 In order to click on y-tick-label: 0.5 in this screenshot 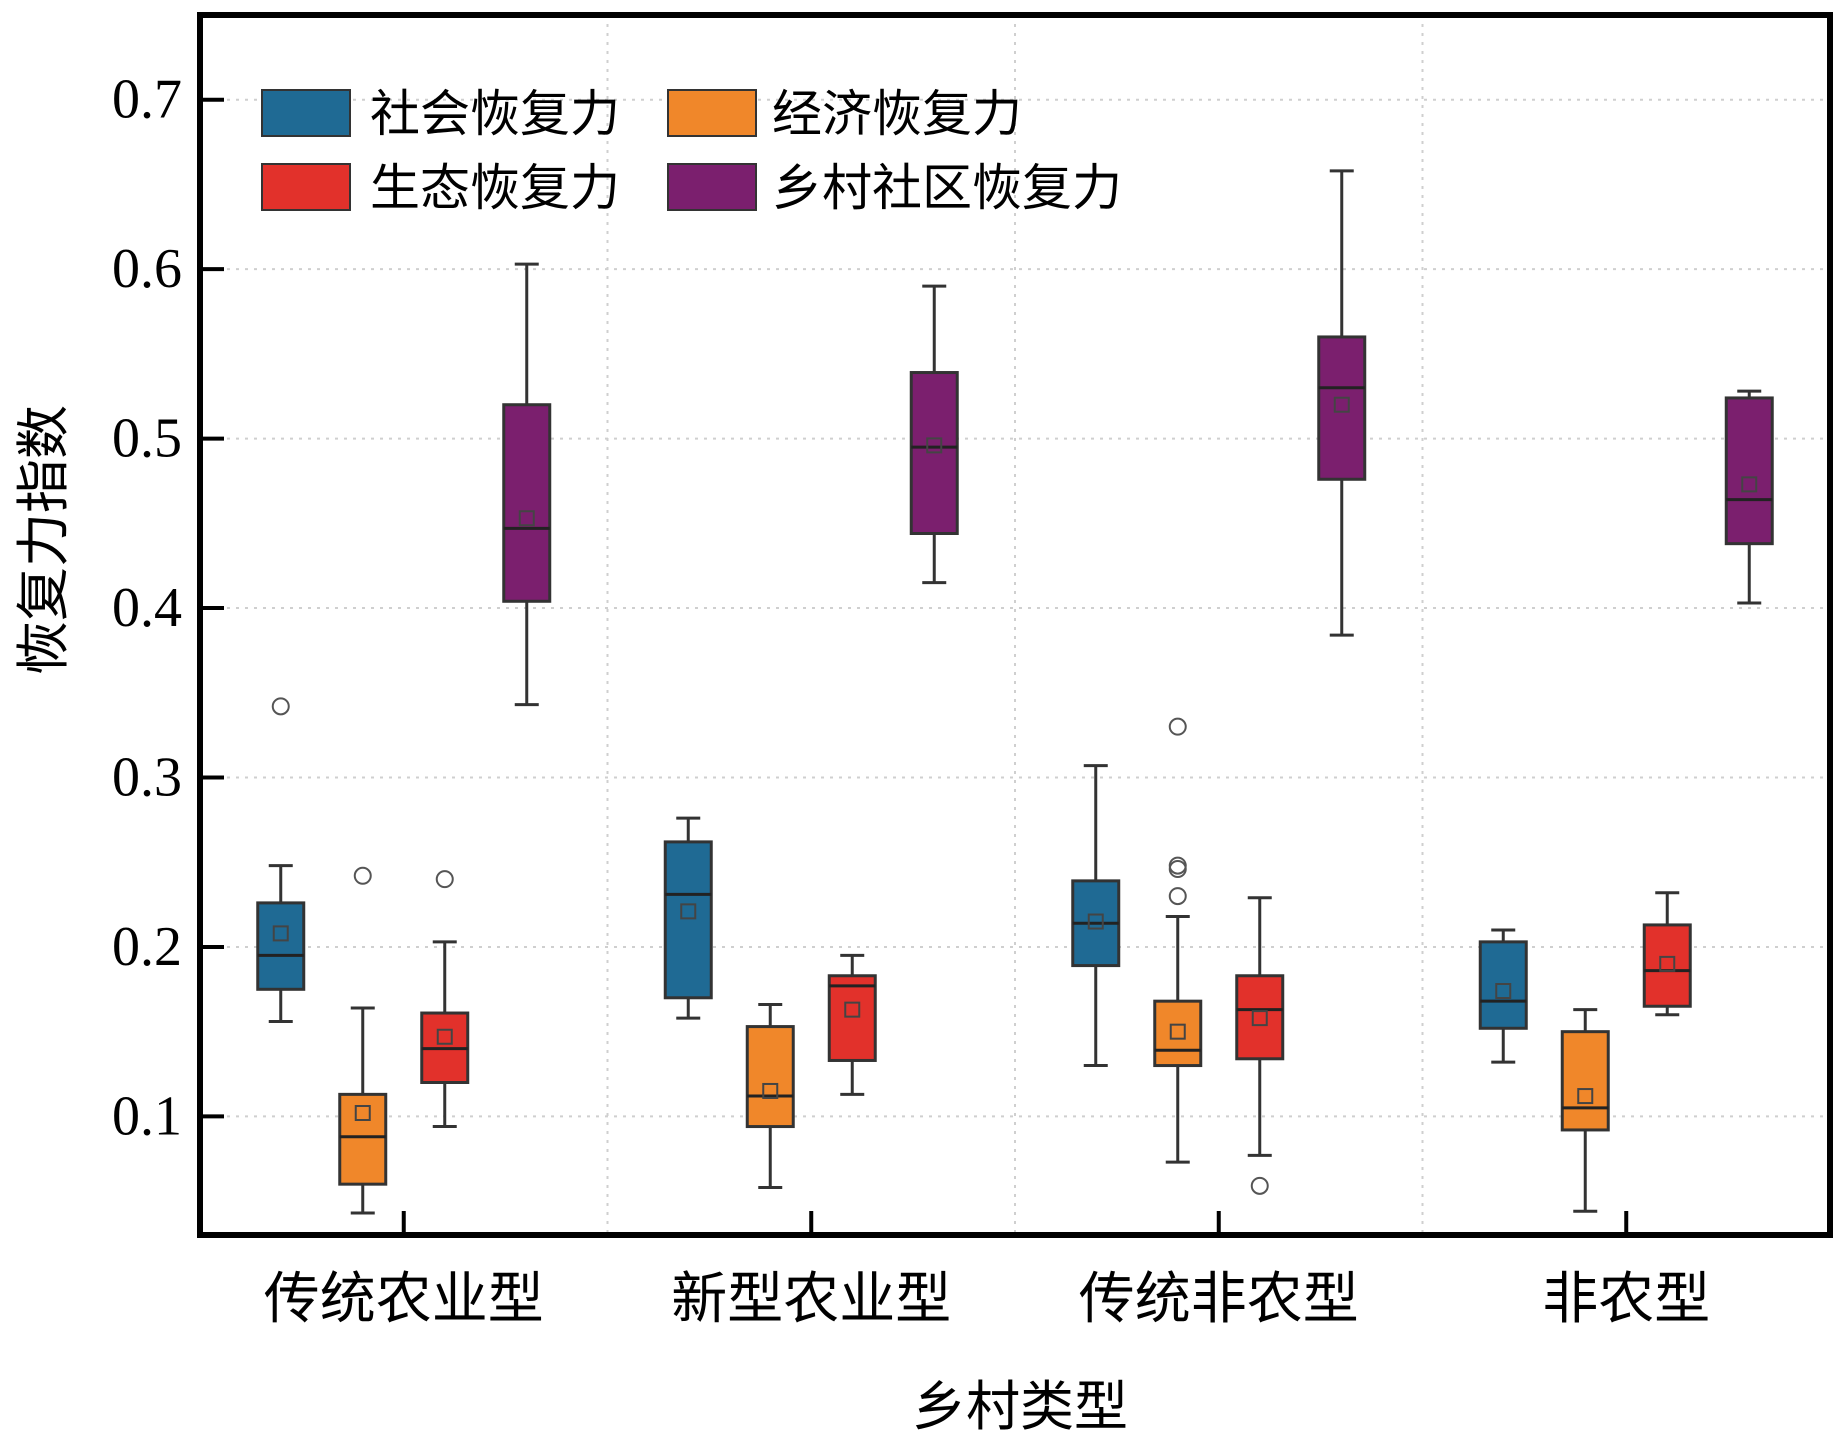, I will do `click(147, 439)`.